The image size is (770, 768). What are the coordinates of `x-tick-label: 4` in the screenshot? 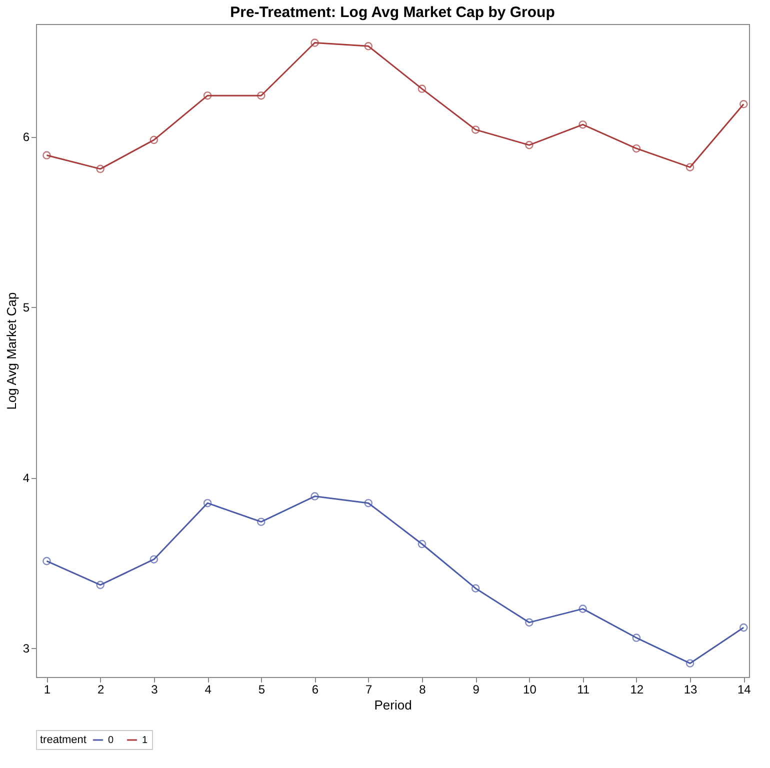 It's located at (208, 689).